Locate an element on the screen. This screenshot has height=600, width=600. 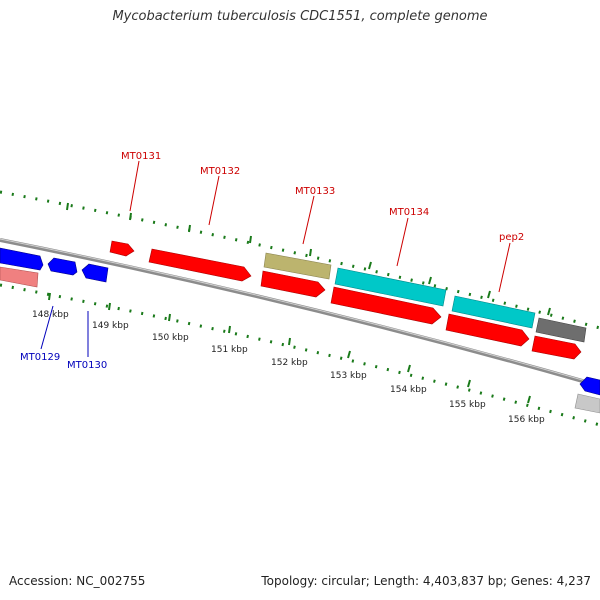
kbp-label: 154 kbp is located at coordinates (408, 390).